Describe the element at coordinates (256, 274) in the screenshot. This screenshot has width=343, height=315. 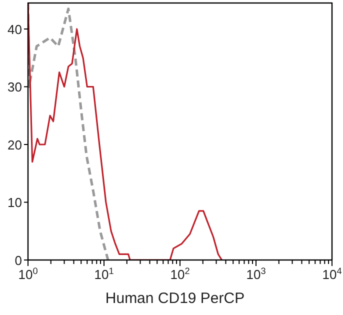
I see `x-tick-label: 10$^{3}$` at that location.